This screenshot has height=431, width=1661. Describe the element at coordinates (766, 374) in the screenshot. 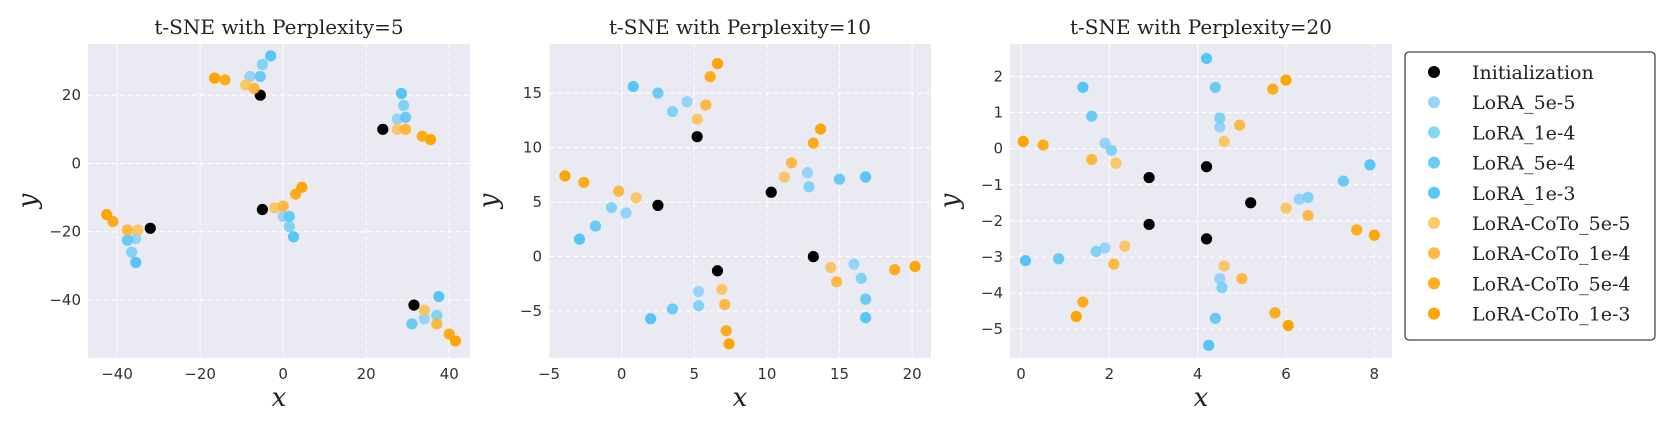

I see `x-tick-label: 10` at that location.